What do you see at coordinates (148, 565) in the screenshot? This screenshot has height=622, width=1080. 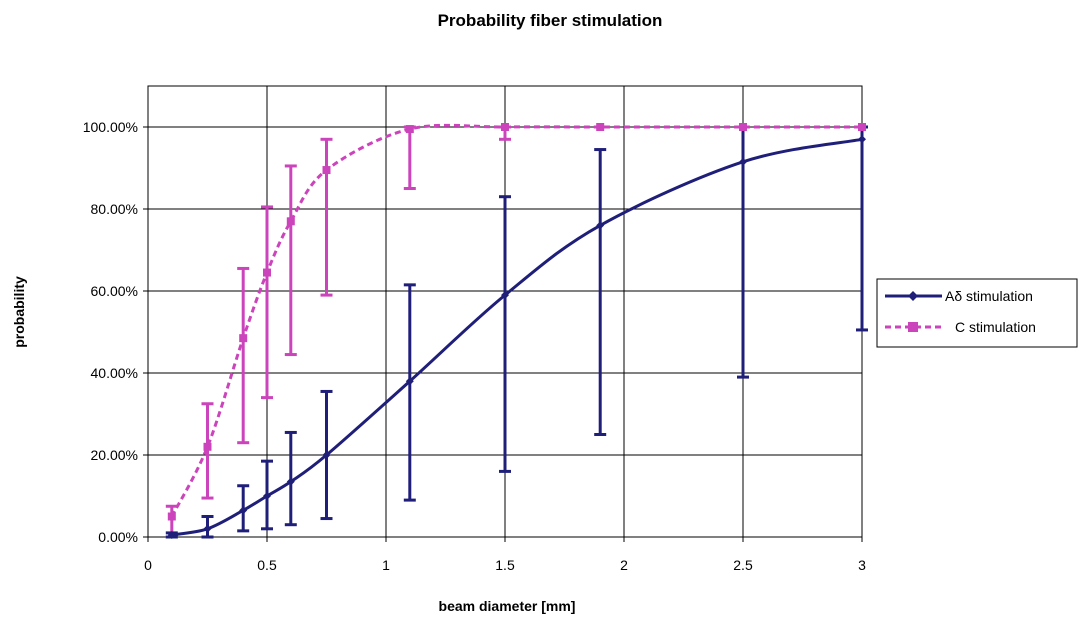 I see `x-tick-label: 0` at bounding box center [148, 565].